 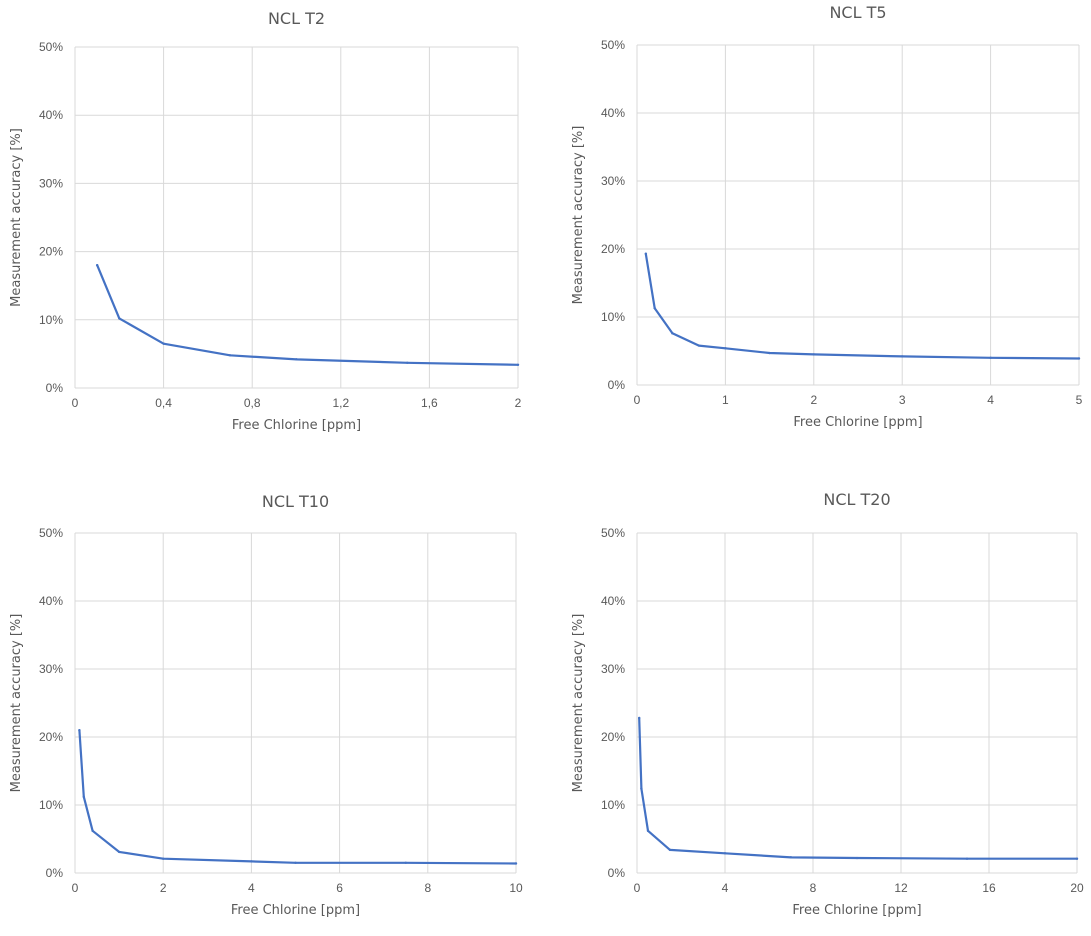 What do you see at coordinates (339, 888) in the screenshot?
I see `x-tick-label: 6` at bounding box center [339, 888].